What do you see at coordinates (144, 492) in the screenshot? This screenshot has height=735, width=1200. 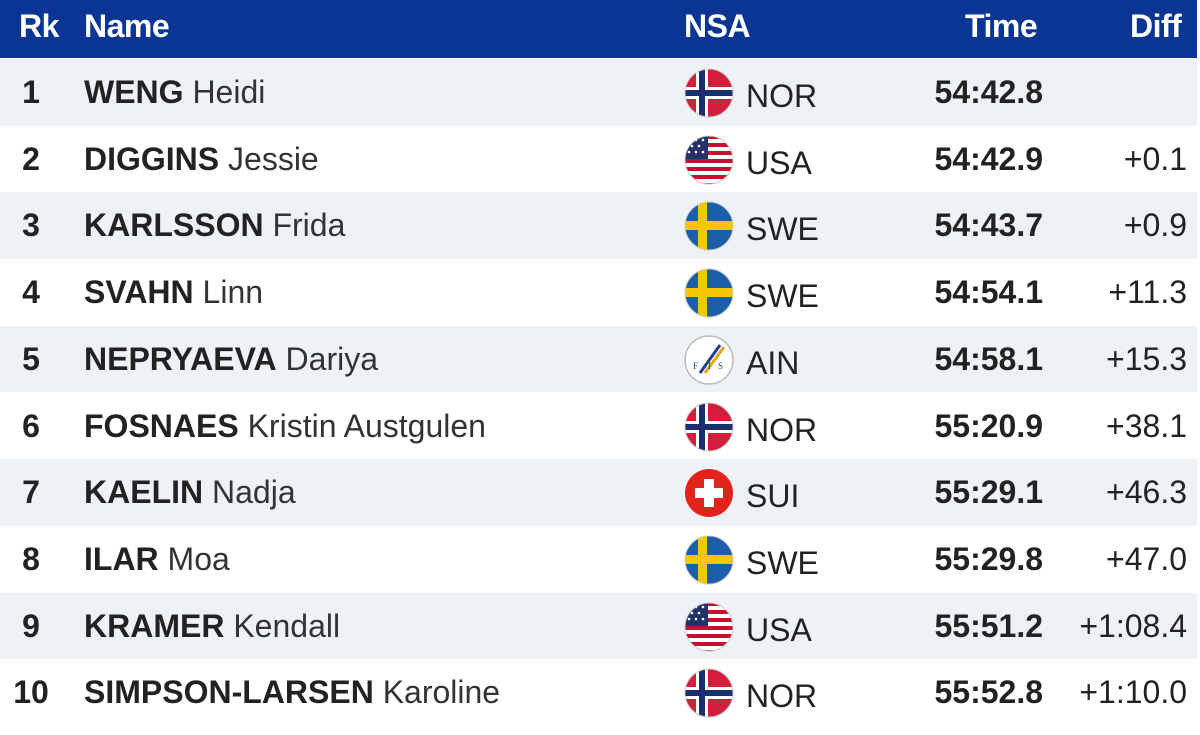 I see `athlete-surname: KAELIN` at bounding box center [144, 492].